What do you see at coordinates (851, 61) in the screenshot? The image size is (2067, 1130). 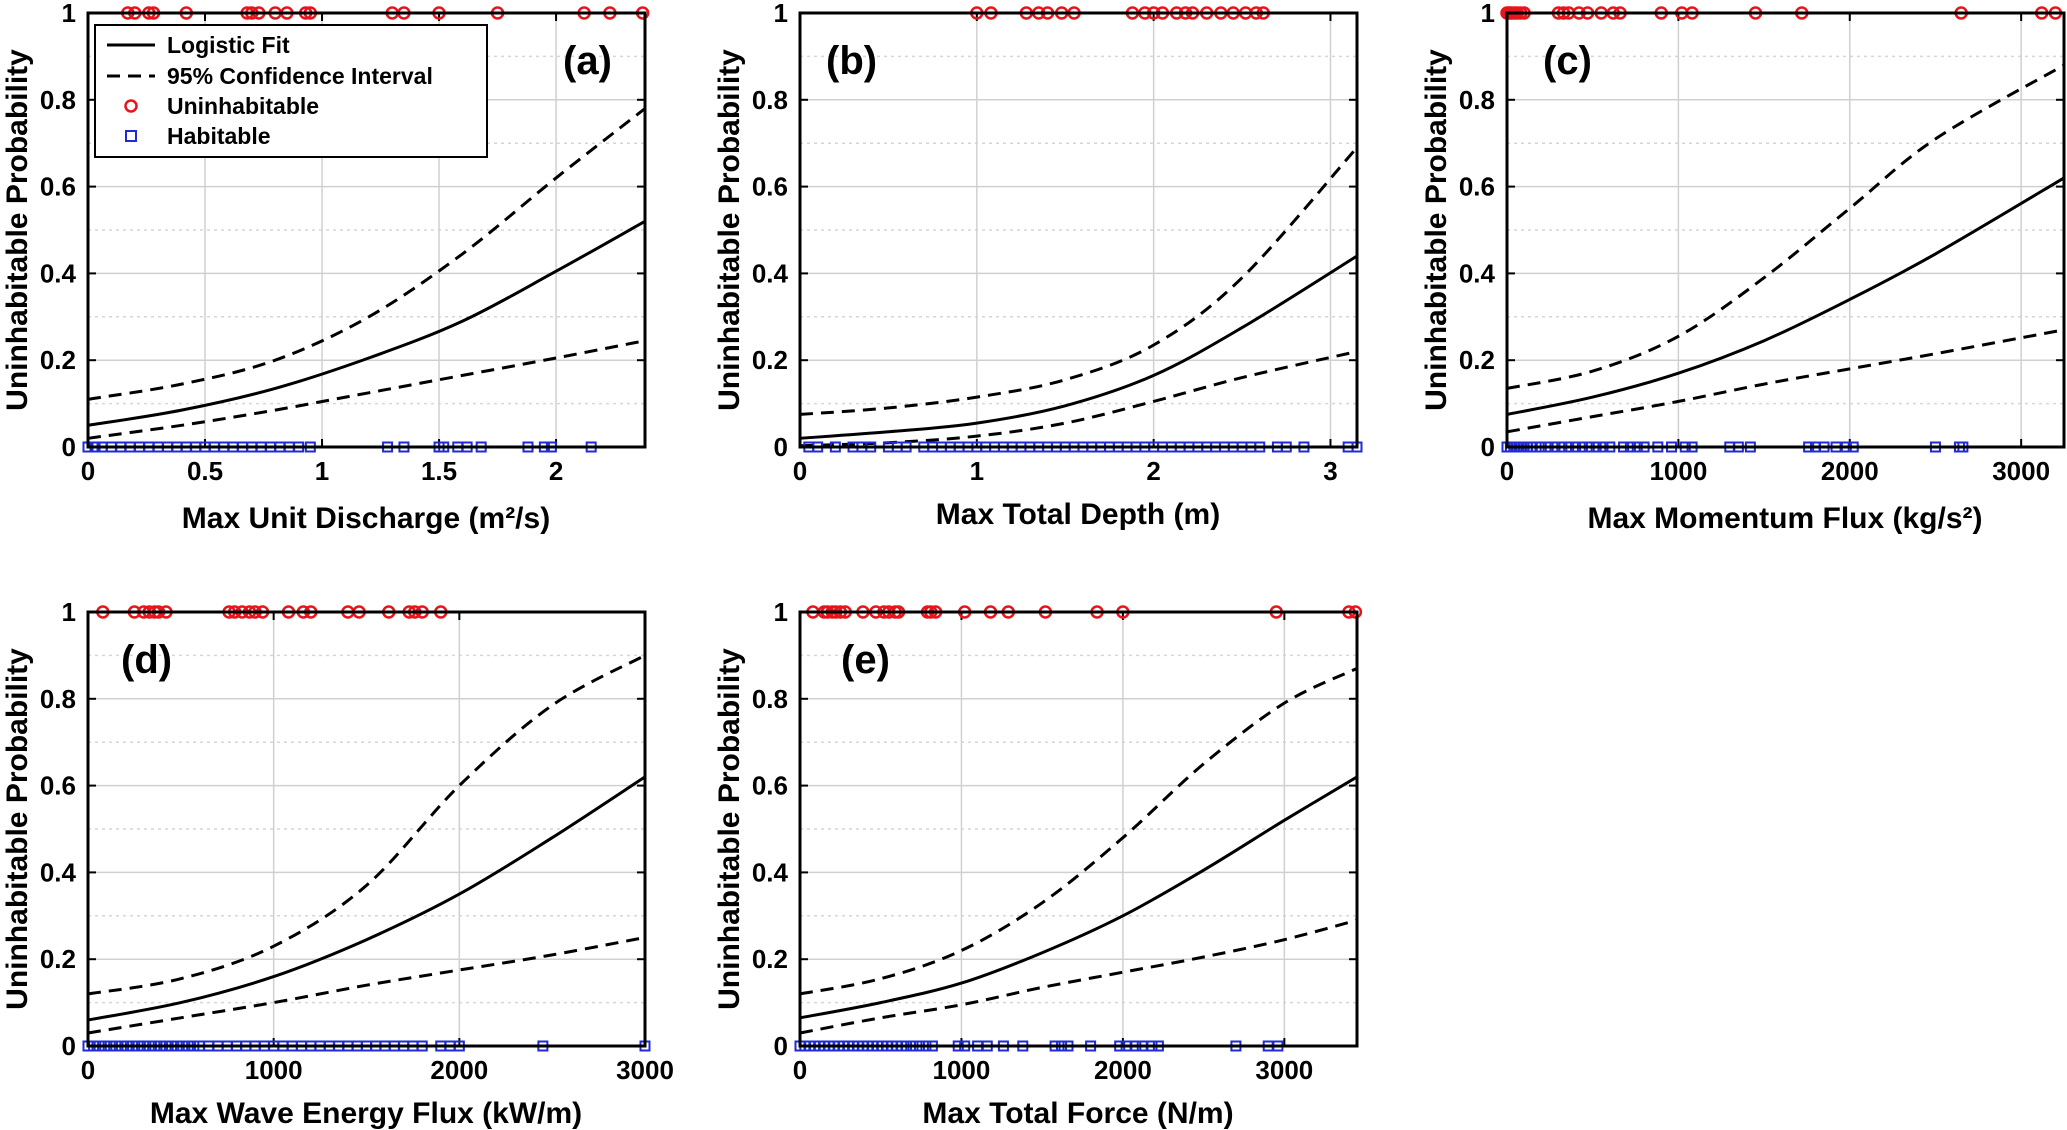 I see `panel-tag: (b)` at bounding box center [851, 61].